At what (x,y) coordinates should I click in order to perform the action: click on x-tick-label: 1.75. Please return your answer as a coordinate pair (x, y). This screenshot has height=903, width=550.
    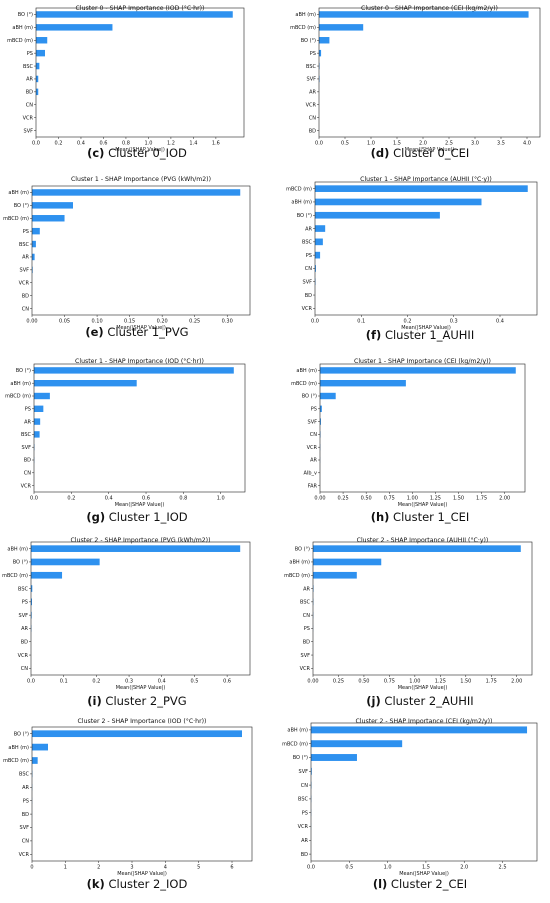
    Looking at the image, I should click on (491, 682).